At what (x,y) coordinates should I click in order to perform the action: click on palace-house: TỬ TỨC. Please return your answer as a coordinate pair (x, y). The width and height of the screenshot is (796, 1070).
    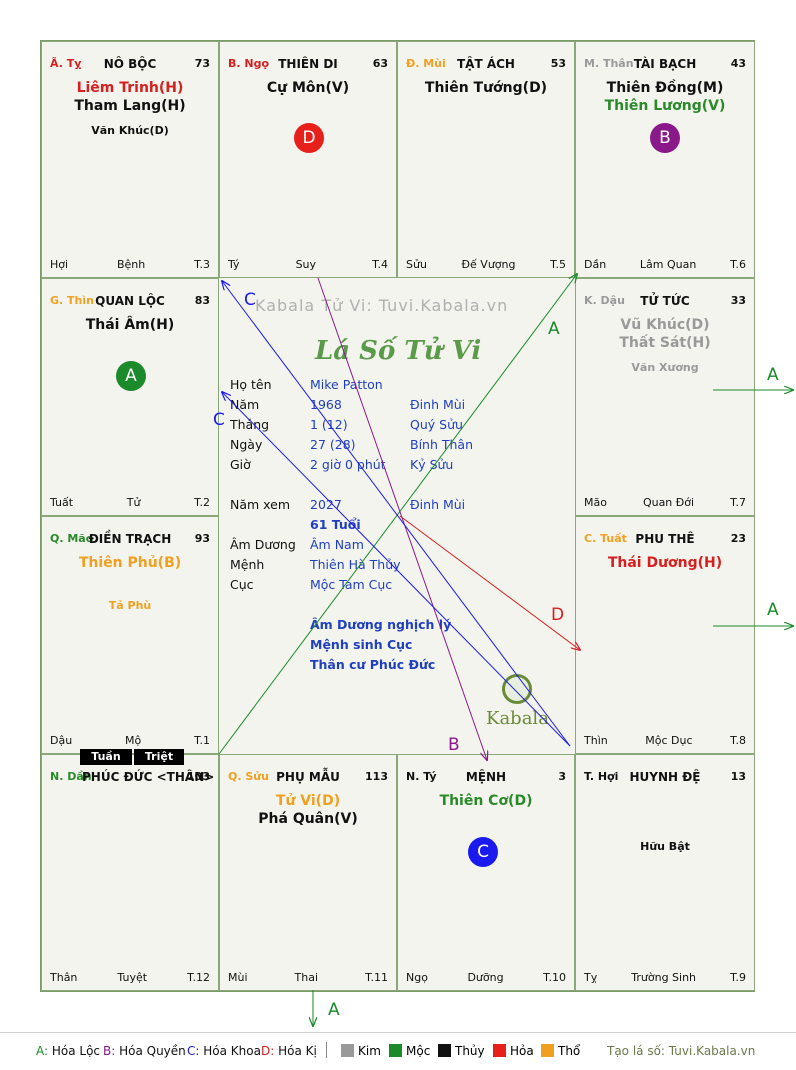
    Looking at the image, I should click on (665, 301).